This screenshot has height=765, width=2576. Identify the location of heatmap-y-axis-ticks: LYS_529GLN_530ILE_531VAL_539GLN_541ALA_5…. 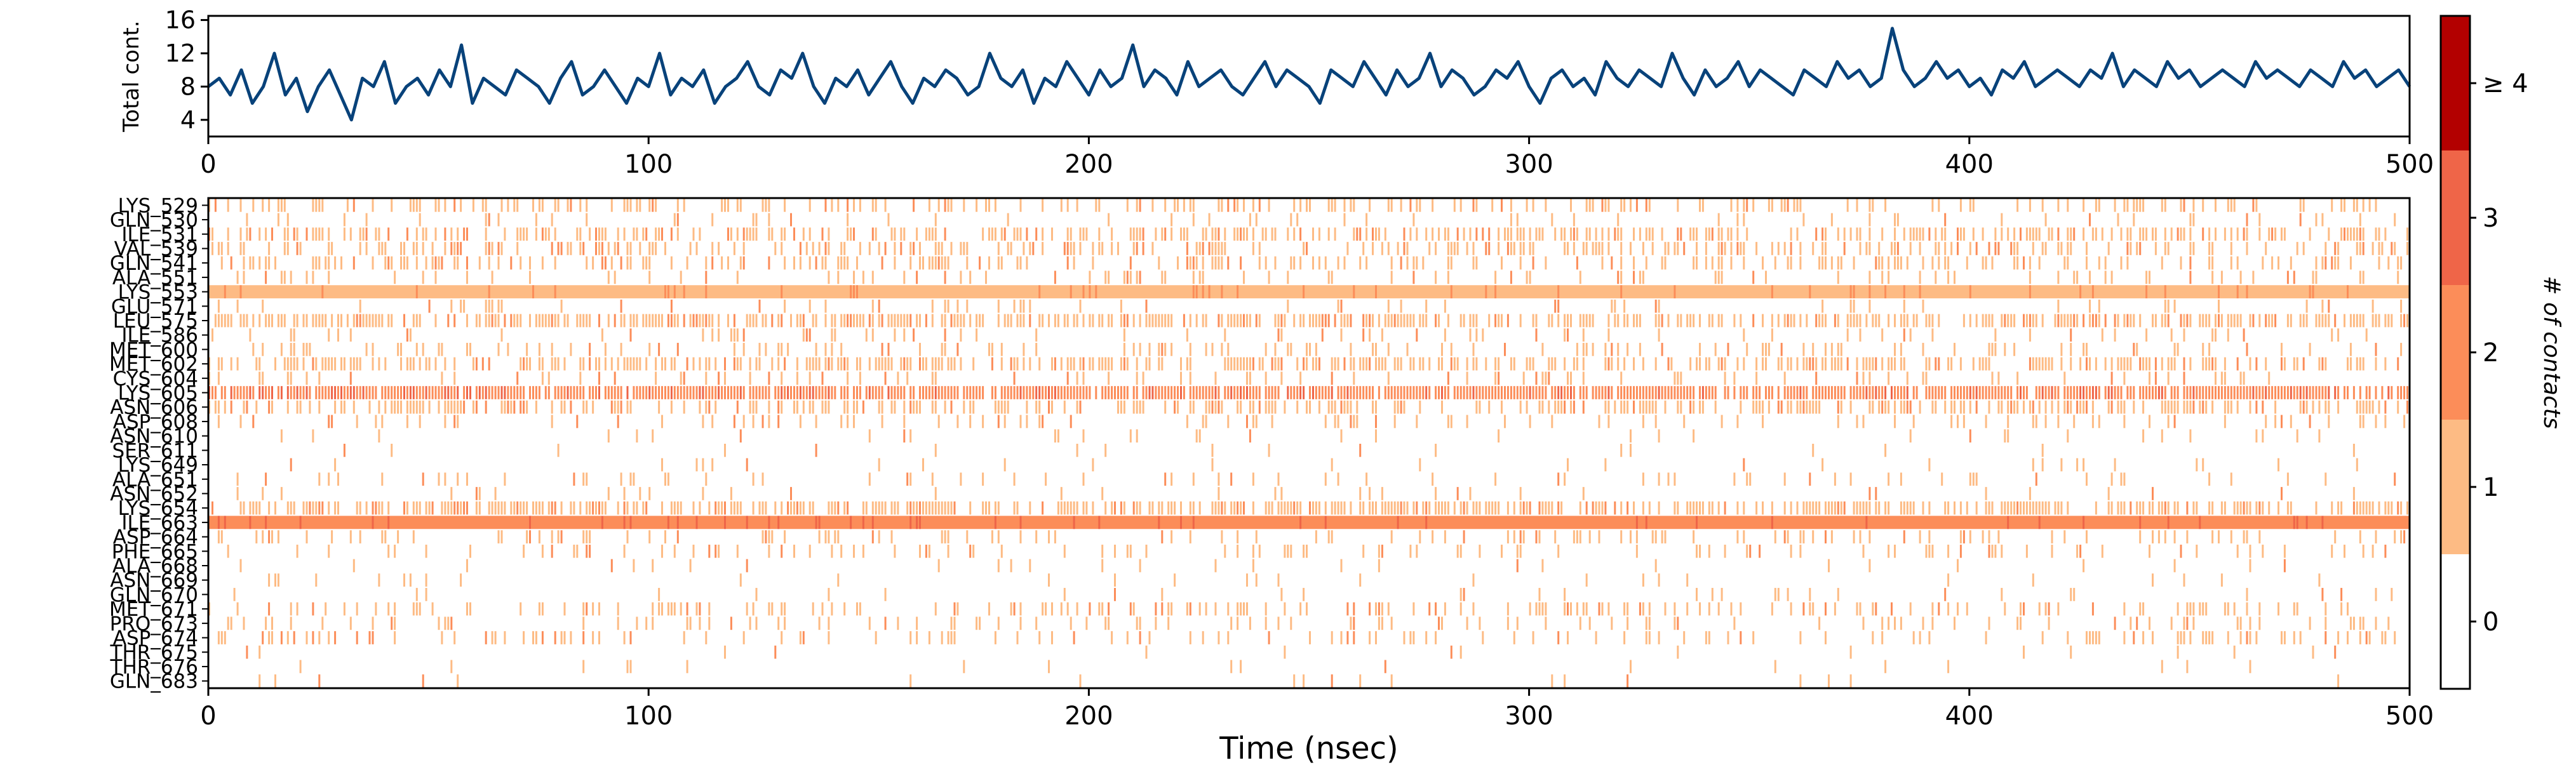
(158, 443).